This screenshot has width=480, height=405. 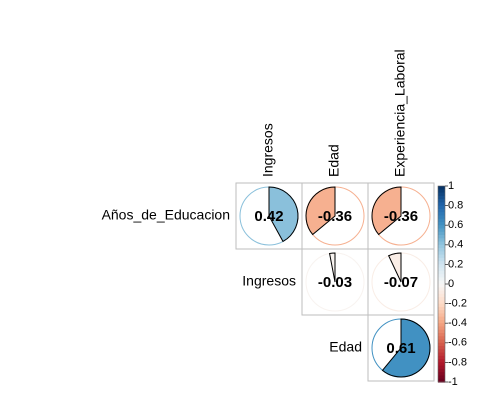 I want to click on legend-tick-label: -0.2, so click(x=457, y=304).